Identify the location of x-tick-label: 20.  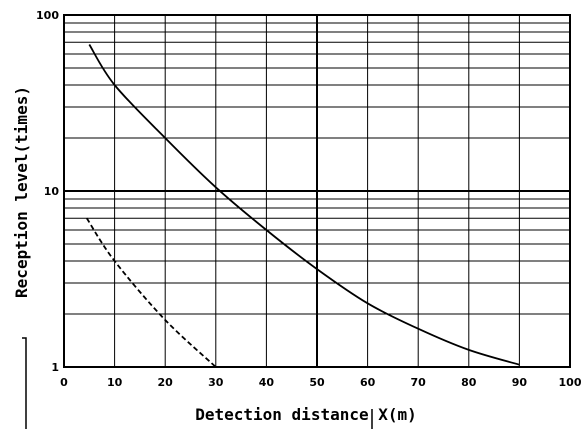
(166, 382).